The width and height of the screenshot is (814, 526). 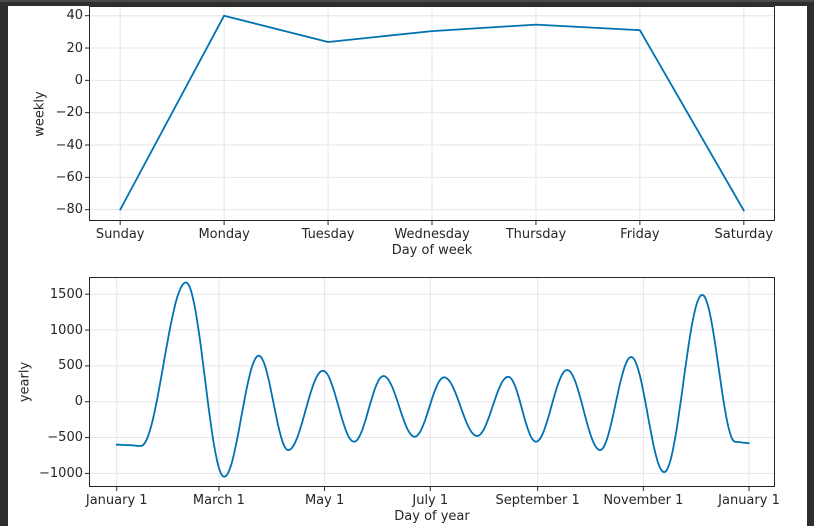 What do you see at coordinates (40, 113) in the screenshot?
I see `weekly-yaxis-title: weekly` at bounding box center [40, 113].